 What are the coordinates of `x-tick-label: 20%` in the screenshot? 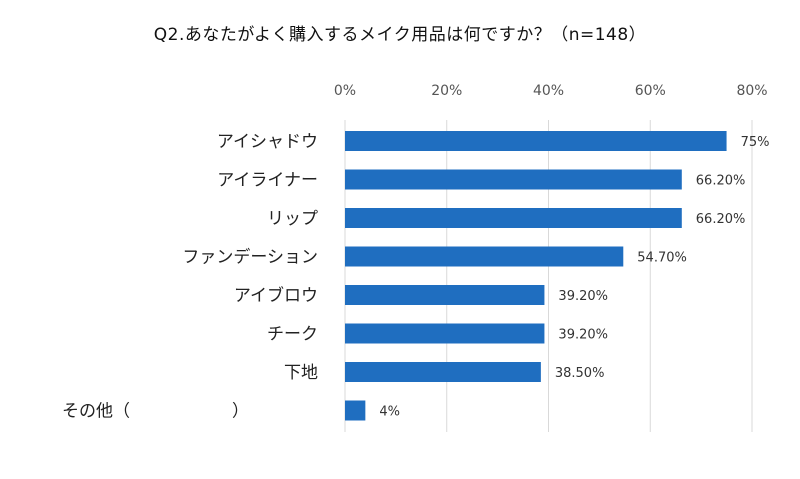 It's located at (446, 91).